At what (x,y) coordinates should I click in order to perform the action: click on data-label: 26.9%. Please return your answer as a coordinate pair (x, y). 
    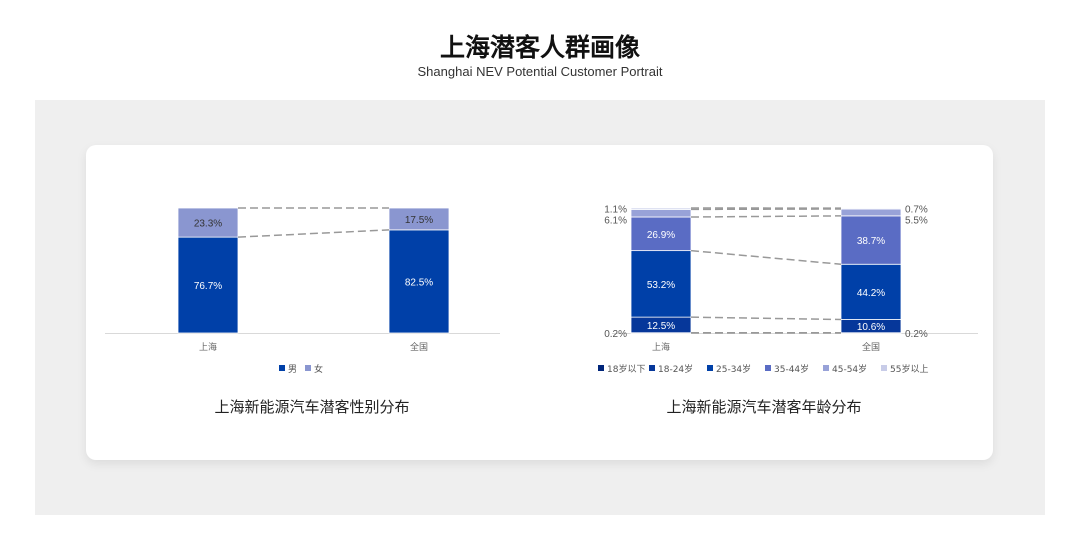
    Looking at the image, I should click on (661, 235).